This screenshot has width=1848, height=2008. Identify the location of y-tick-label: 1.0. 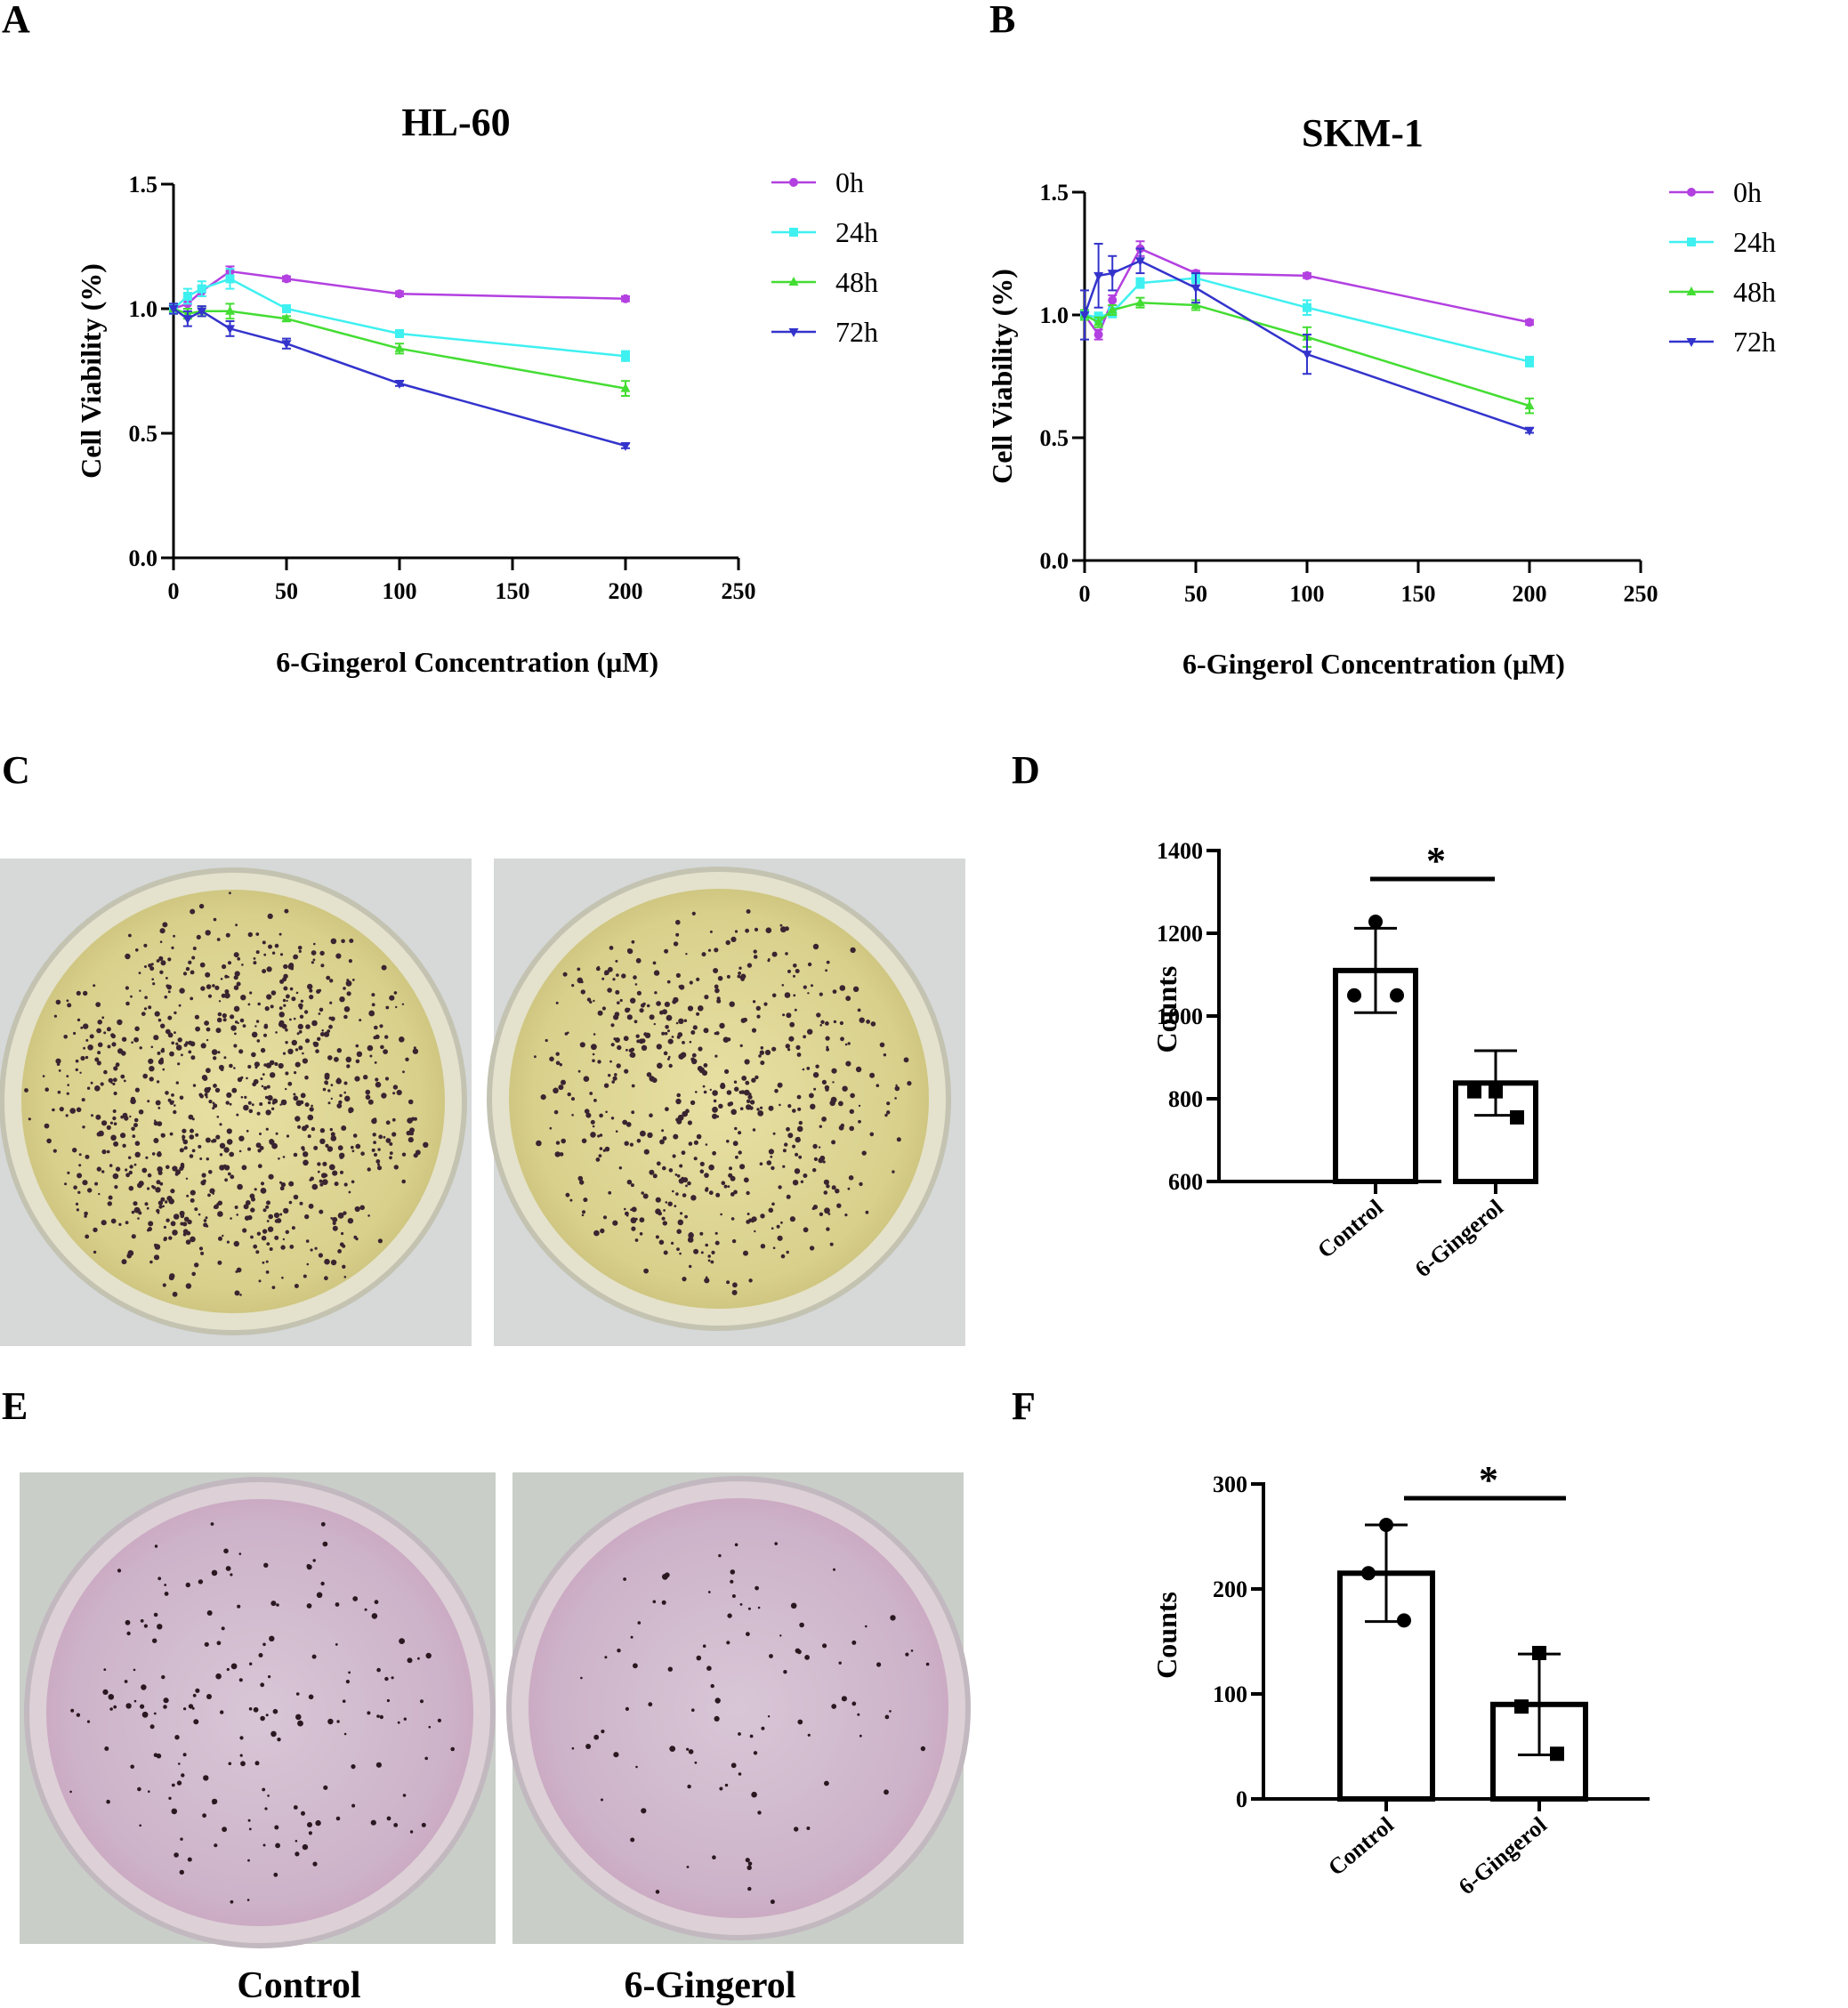
(143, 309).